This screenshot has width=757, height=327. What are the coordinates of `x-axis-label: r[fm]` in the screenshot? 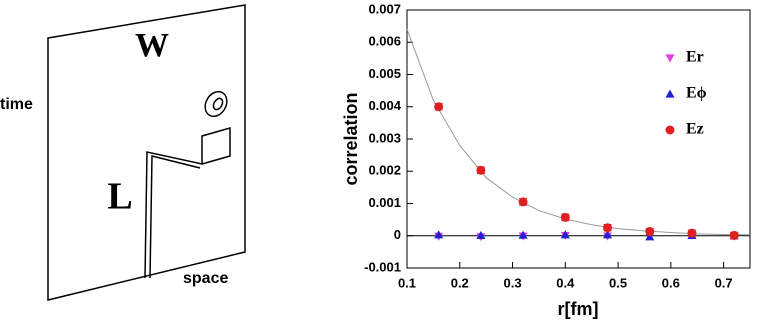 It's located at (578, 309).